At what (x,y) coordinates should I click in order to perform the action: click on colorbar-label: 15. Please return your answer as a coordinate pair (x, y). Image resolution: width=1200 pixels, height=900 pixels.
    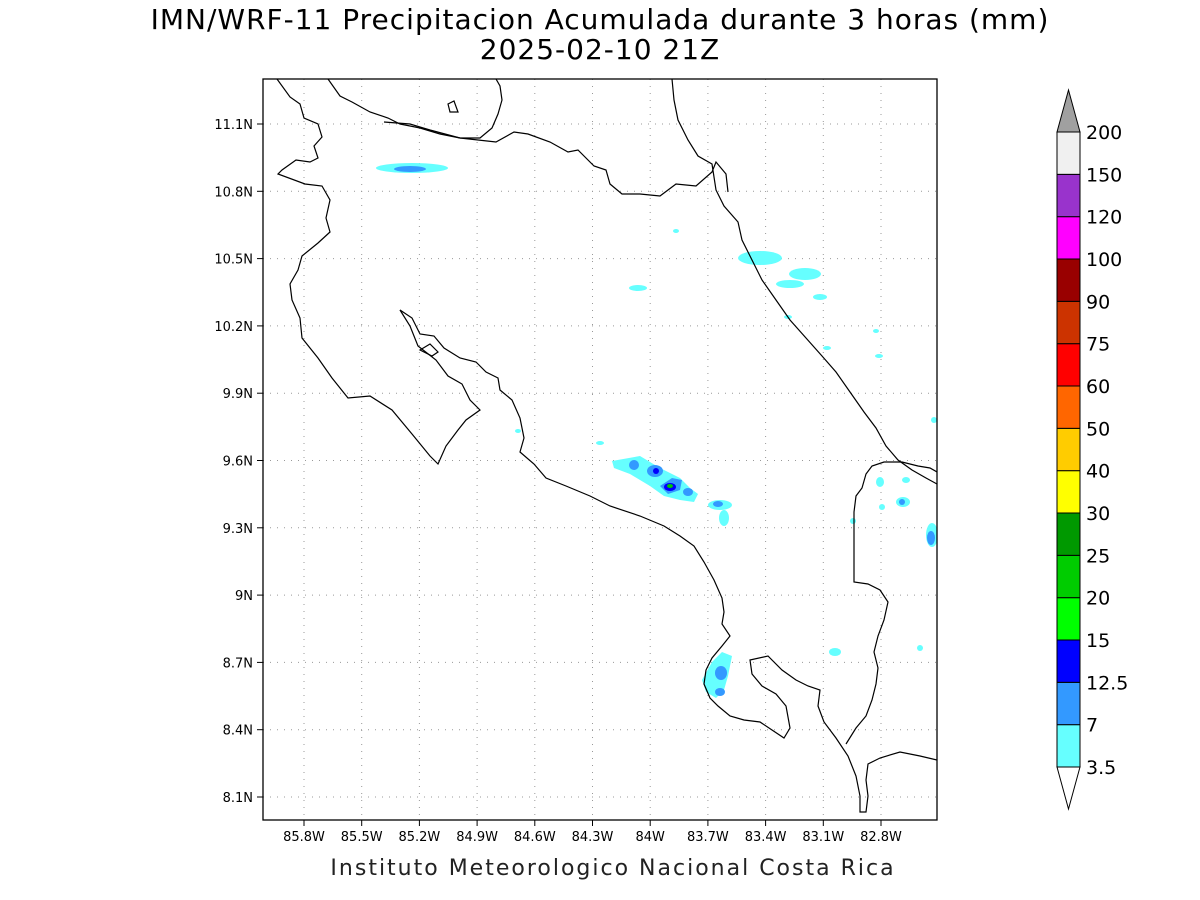
    Looking at the image, I should click on (1098, 641).